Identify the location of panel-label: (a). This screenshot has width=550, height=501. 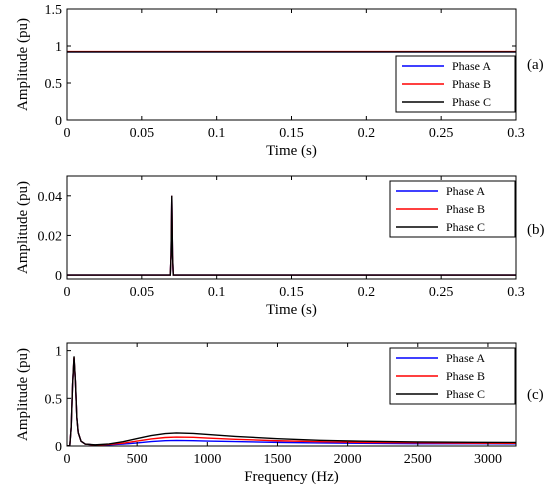
(535, 65).